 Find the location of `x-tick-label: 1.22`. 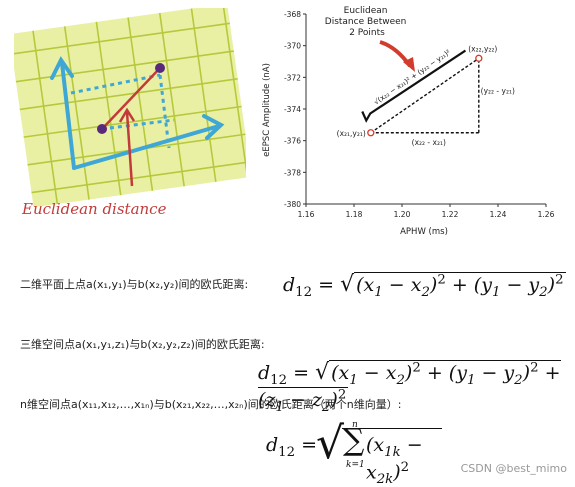

x-tick-label: 1.22 is located at coordinates (450, 214).